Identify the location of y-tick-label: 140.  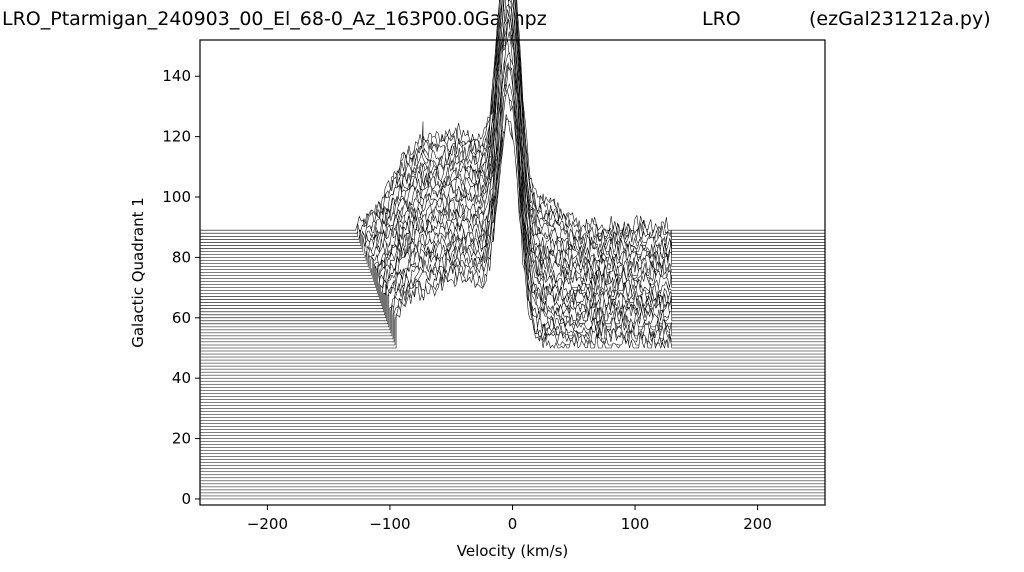
(176, 76).